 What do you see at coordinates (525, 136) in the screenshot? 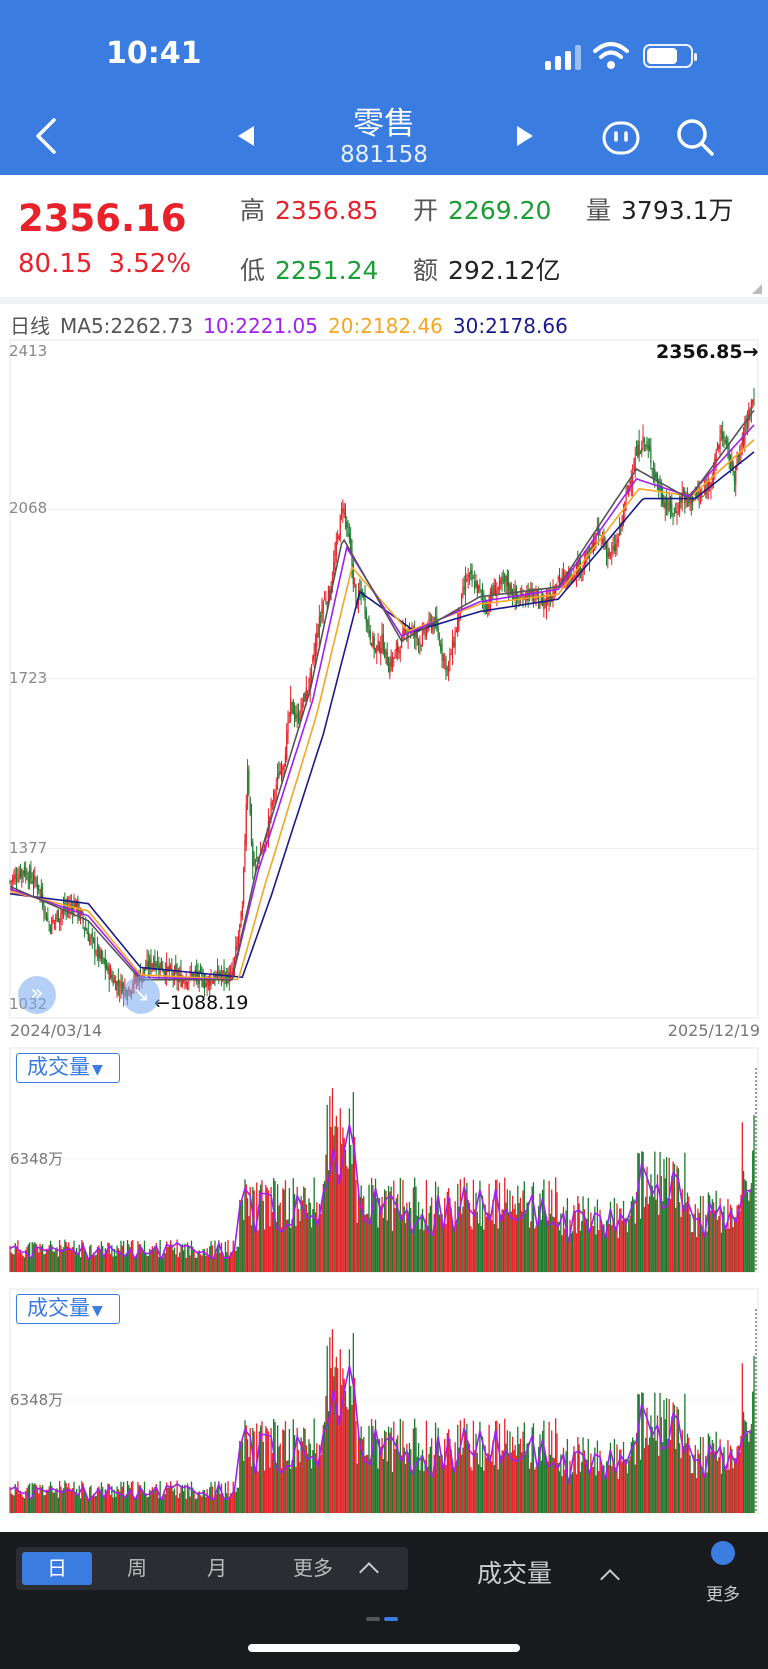
I see `next-stock-icon` at bounding box center [525, 136].